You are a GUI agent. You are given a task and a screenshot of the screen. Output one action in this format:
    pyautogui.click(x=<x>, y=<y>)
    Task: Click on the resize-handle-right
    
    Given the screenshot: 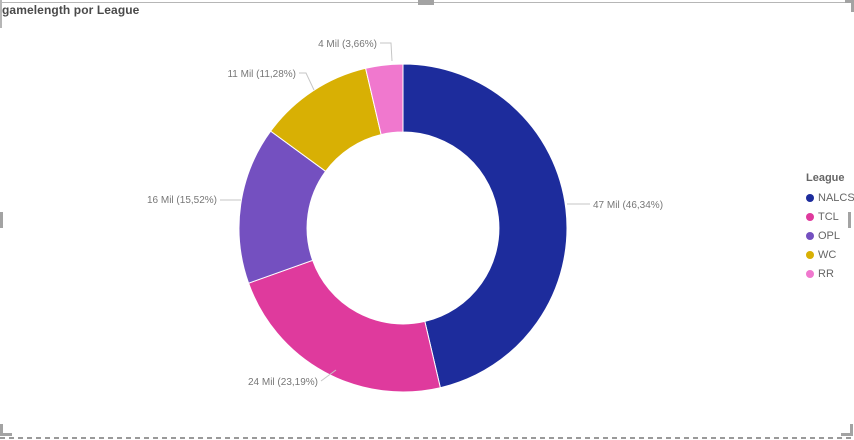 What is the action you would take?
    pyautogui.click(x=849, y=220)
    